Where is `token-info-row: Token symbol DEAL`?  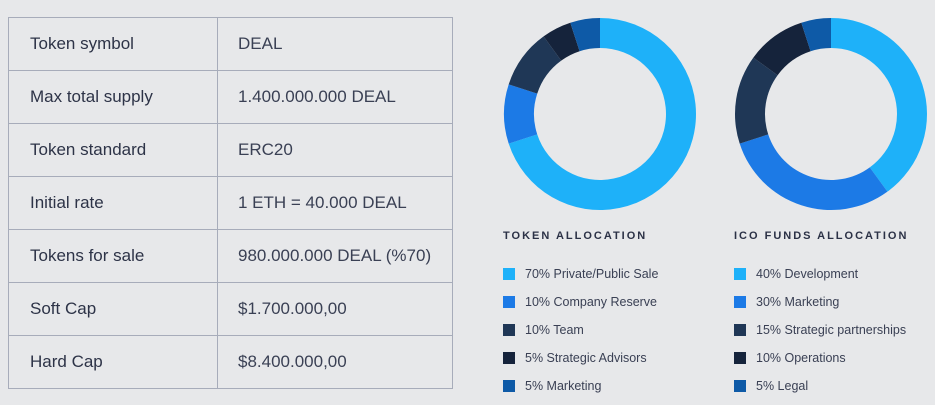
token-info-row: Token symbol DEAL is located at coordinates (230, 44).